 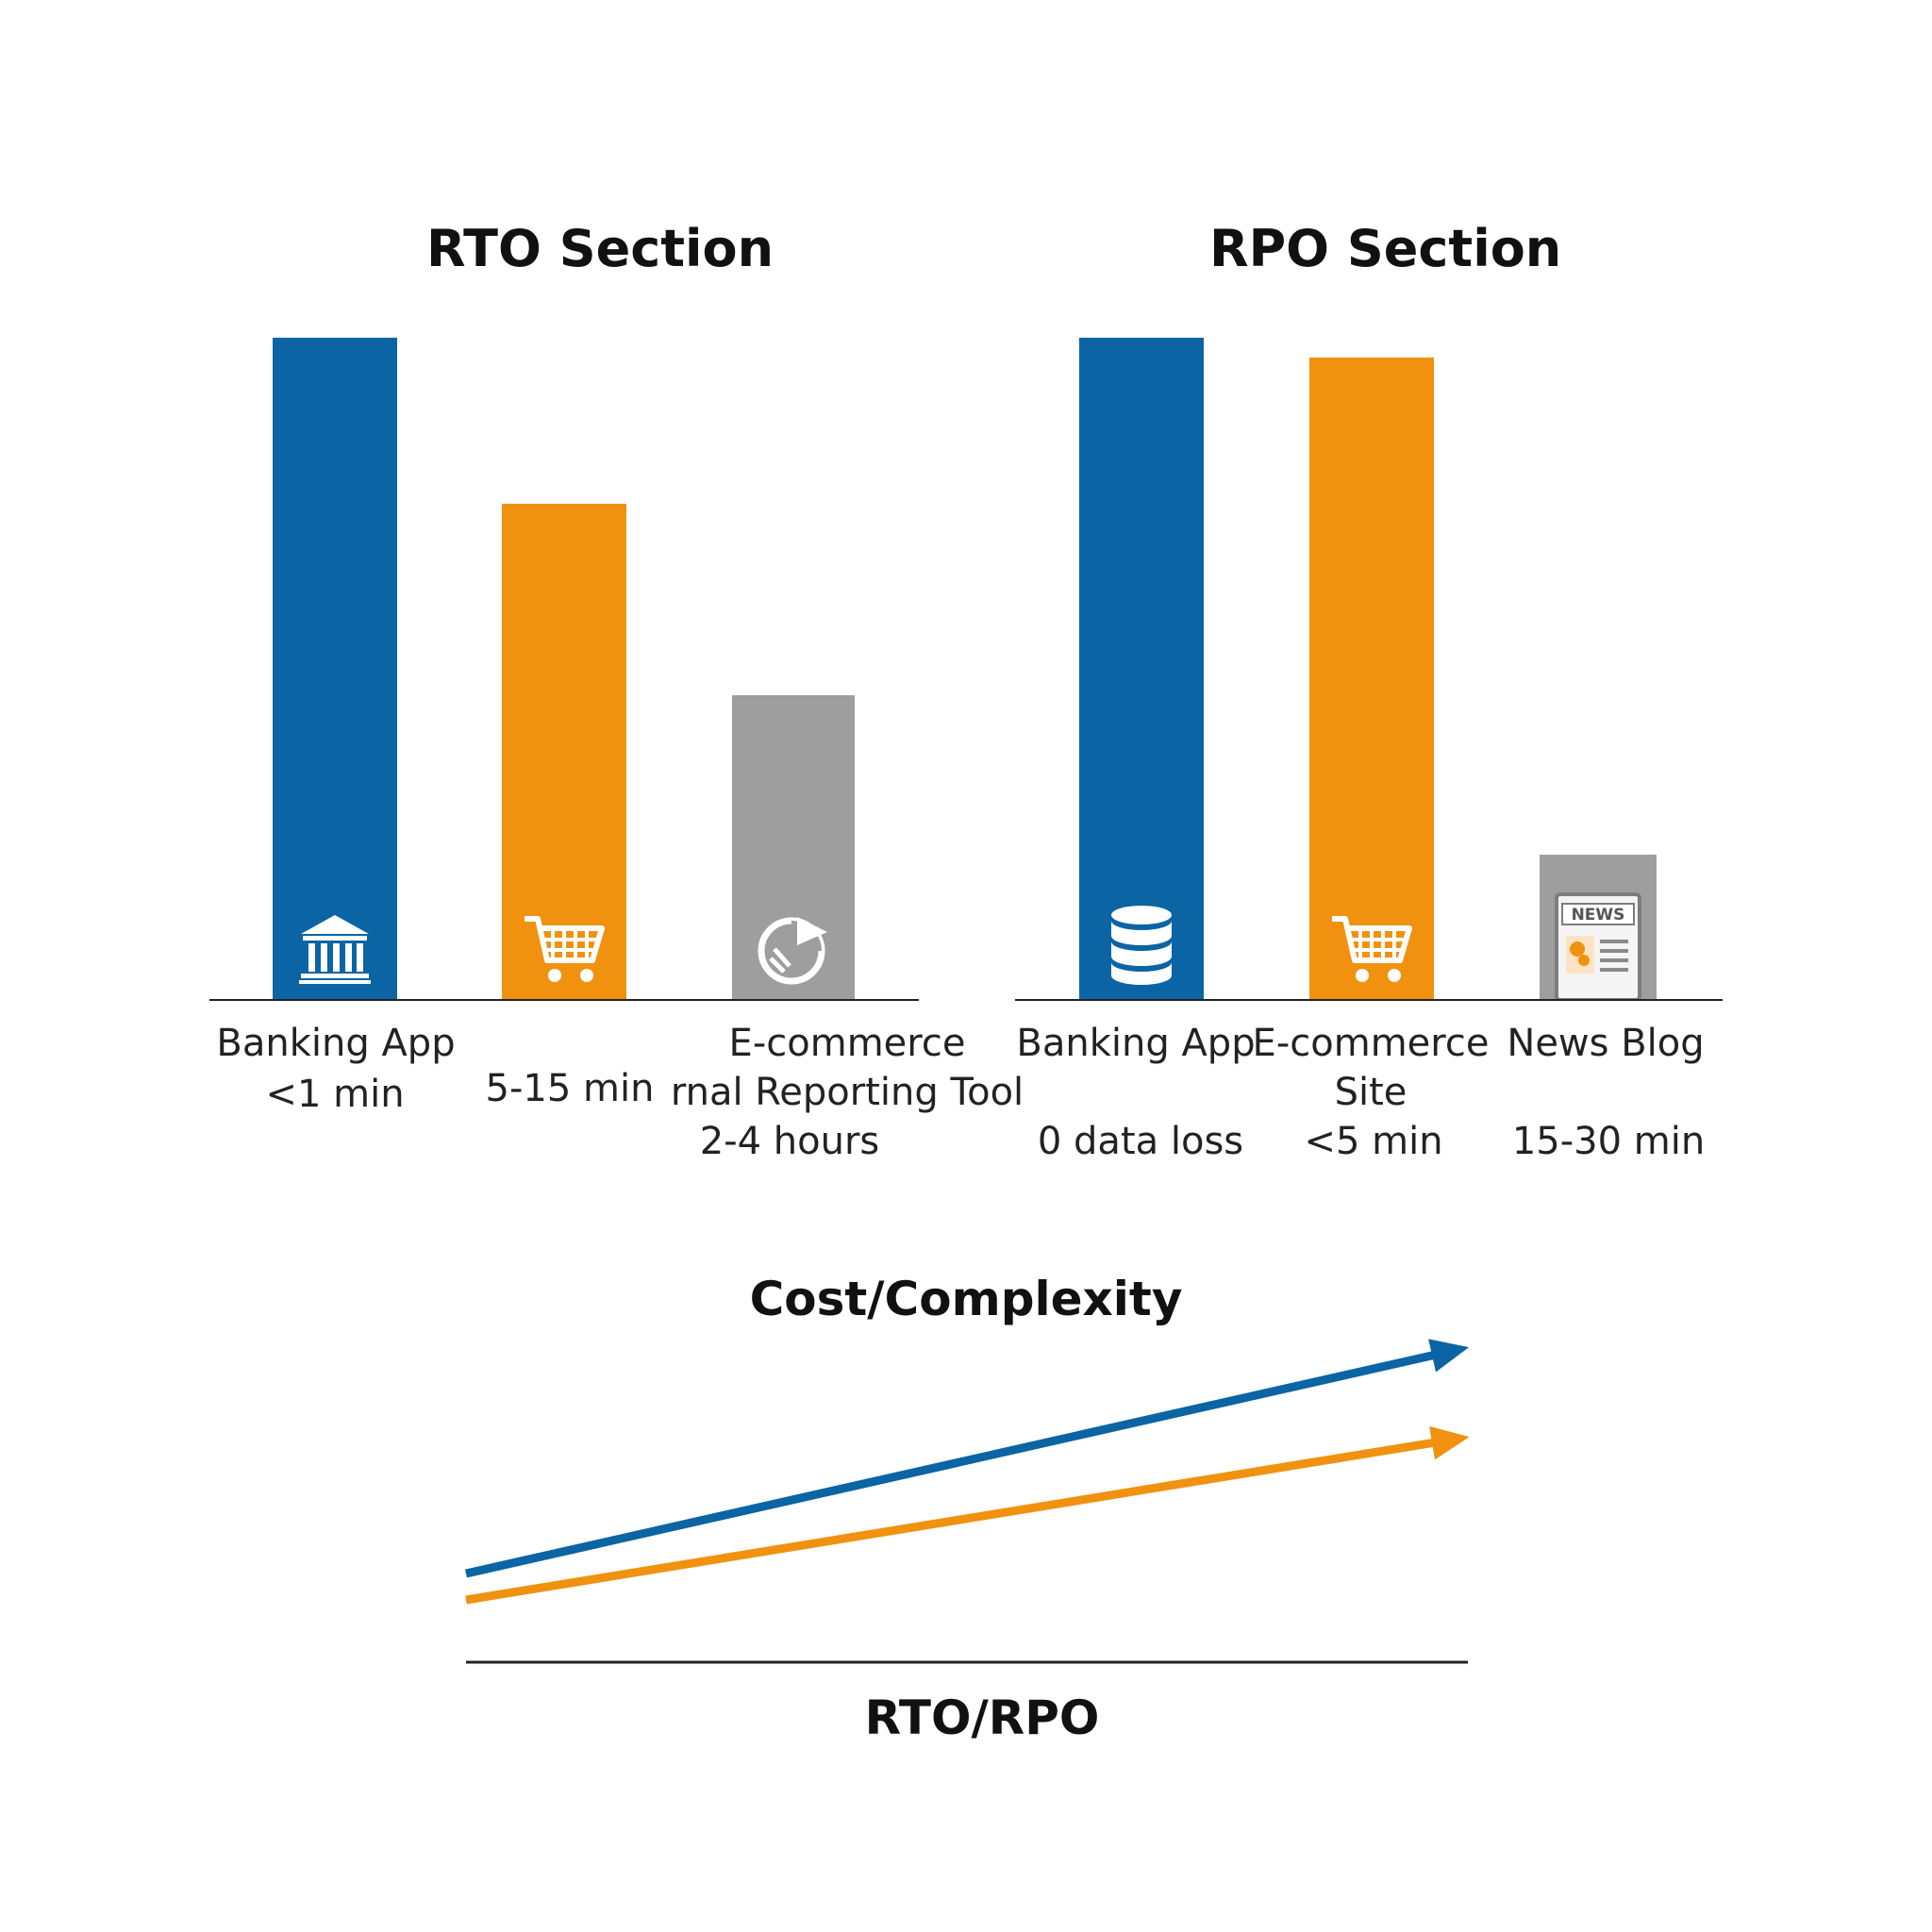 I want to click on news-icon: NEWS, so click(x=1598, y=945).